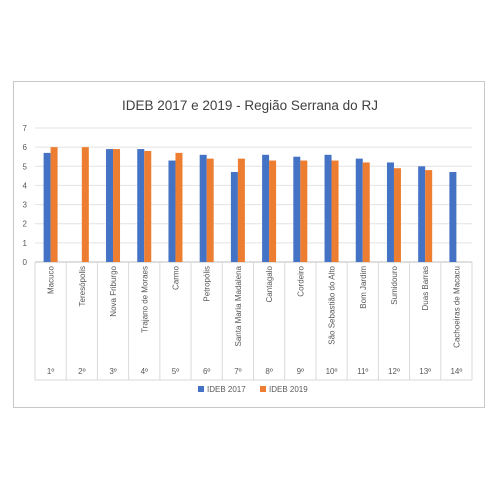  I want to click on rank-label: 13º, so click(425, 371).